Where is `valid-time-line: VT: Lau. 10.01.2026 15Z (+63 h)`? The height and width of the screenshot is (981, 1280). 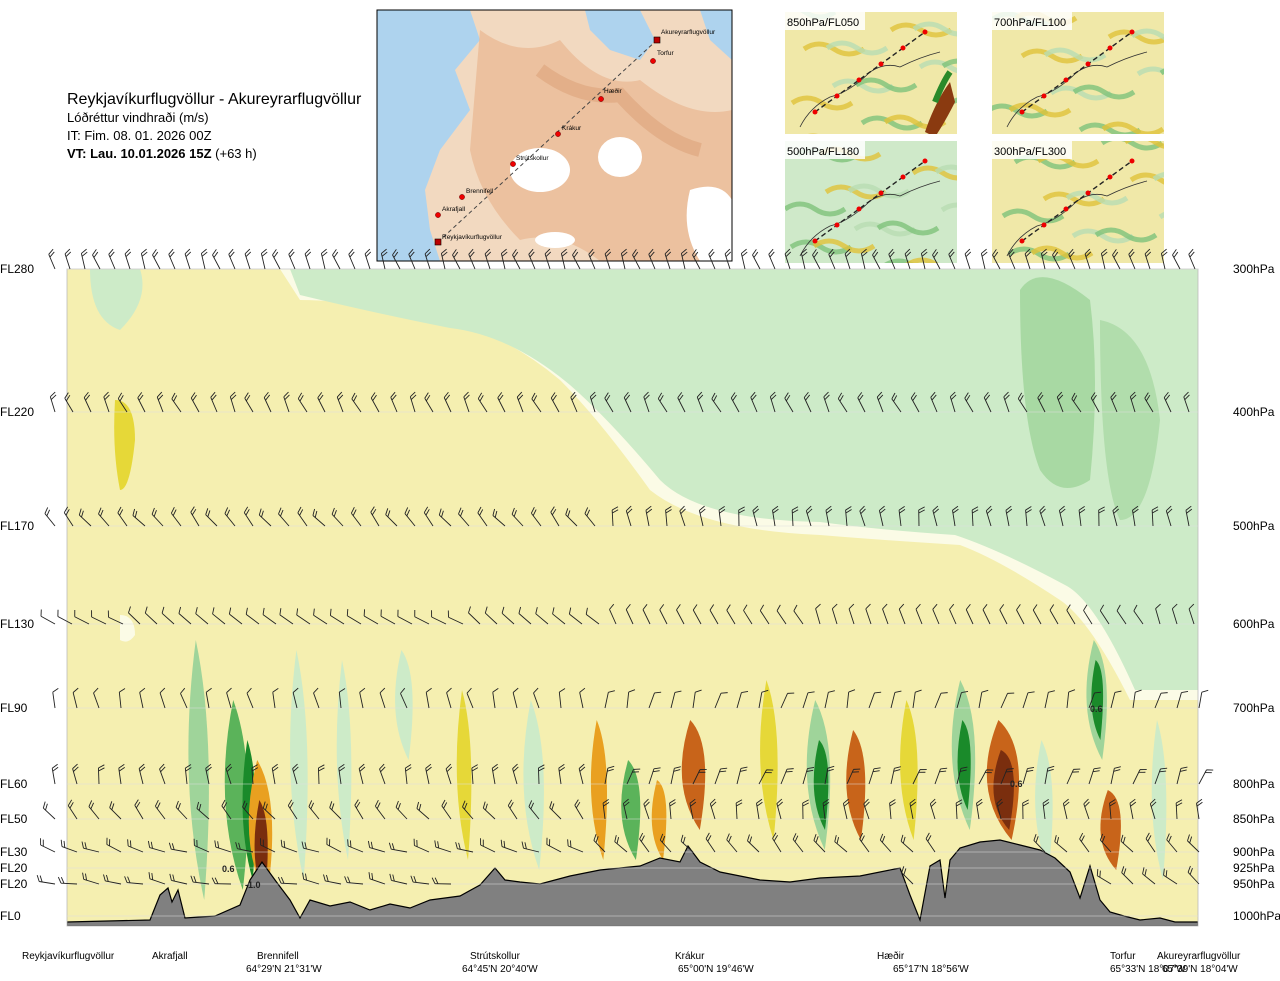
valid-time-line: VT: Lau. 10.01.2026 15Z (+63 h) is located at coordinates (214, 154).